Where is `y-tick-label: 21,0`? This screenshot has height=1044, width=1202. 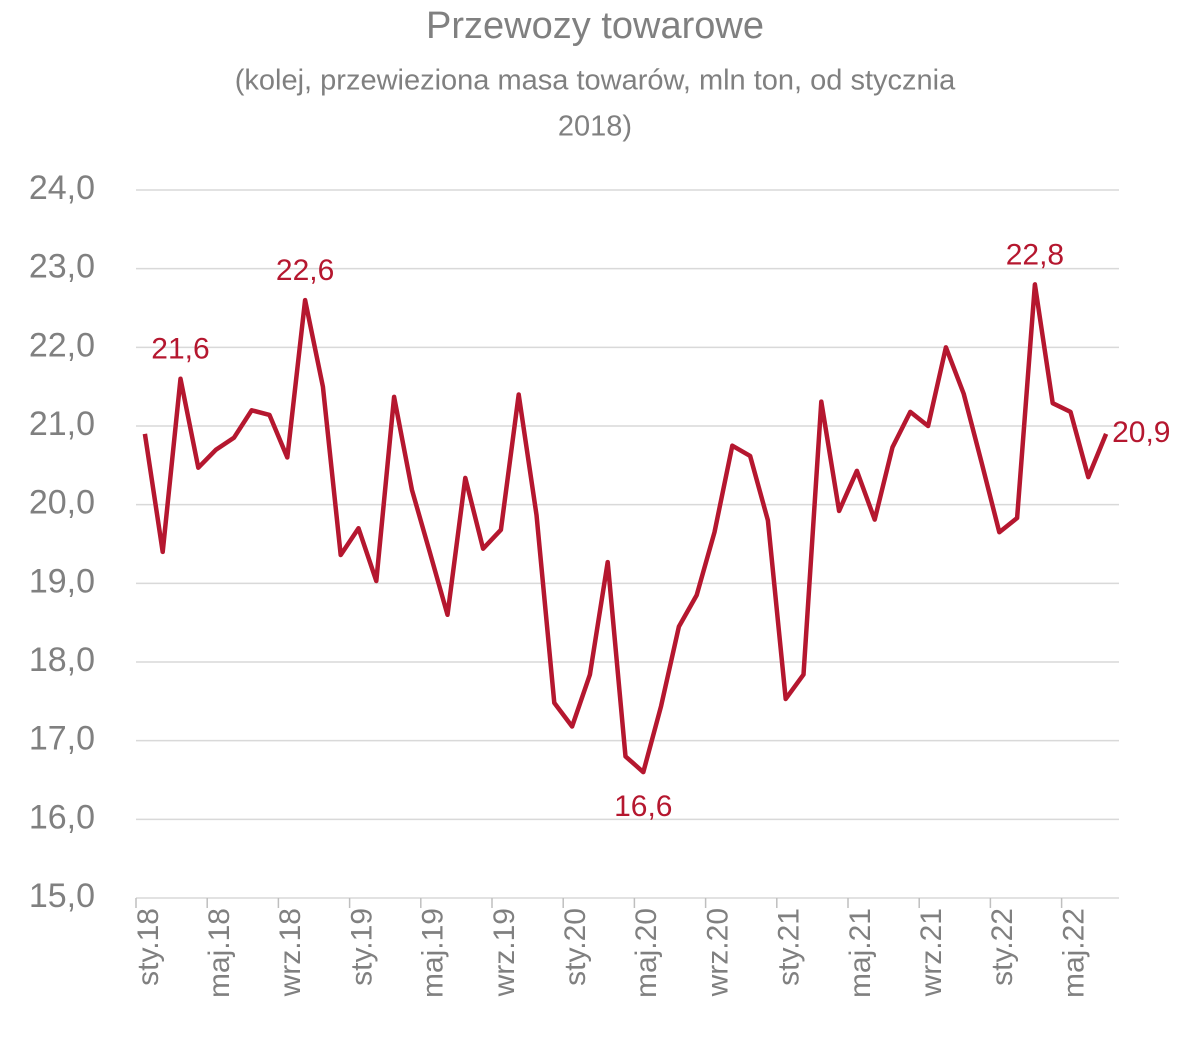
y-tick-label: 21,0 is located at coordinates (62, 424).